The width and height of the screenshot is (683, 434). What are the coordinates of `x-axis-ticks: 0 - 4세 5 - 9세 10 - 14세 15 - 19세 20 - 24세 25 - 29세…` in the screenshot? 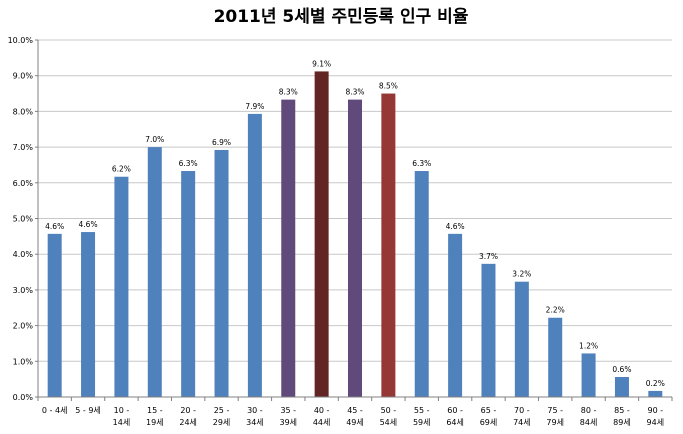 It's located at (355, 412).